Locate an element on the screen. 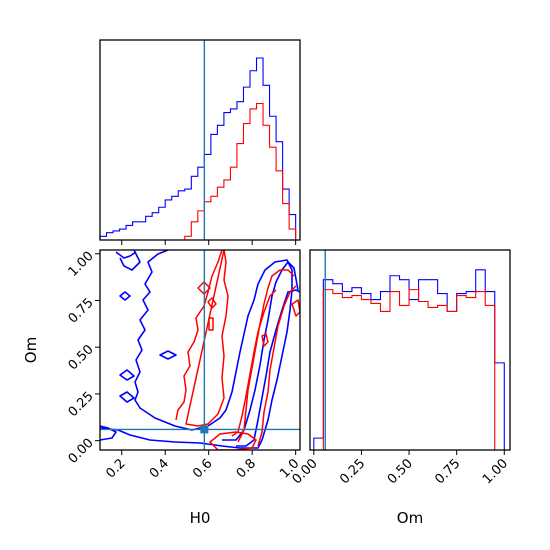  hist-om-frame is located at coordinates (410, 350).